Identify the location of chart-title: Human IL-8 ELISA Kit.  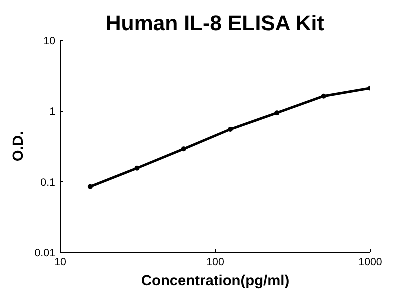
(215, 24).